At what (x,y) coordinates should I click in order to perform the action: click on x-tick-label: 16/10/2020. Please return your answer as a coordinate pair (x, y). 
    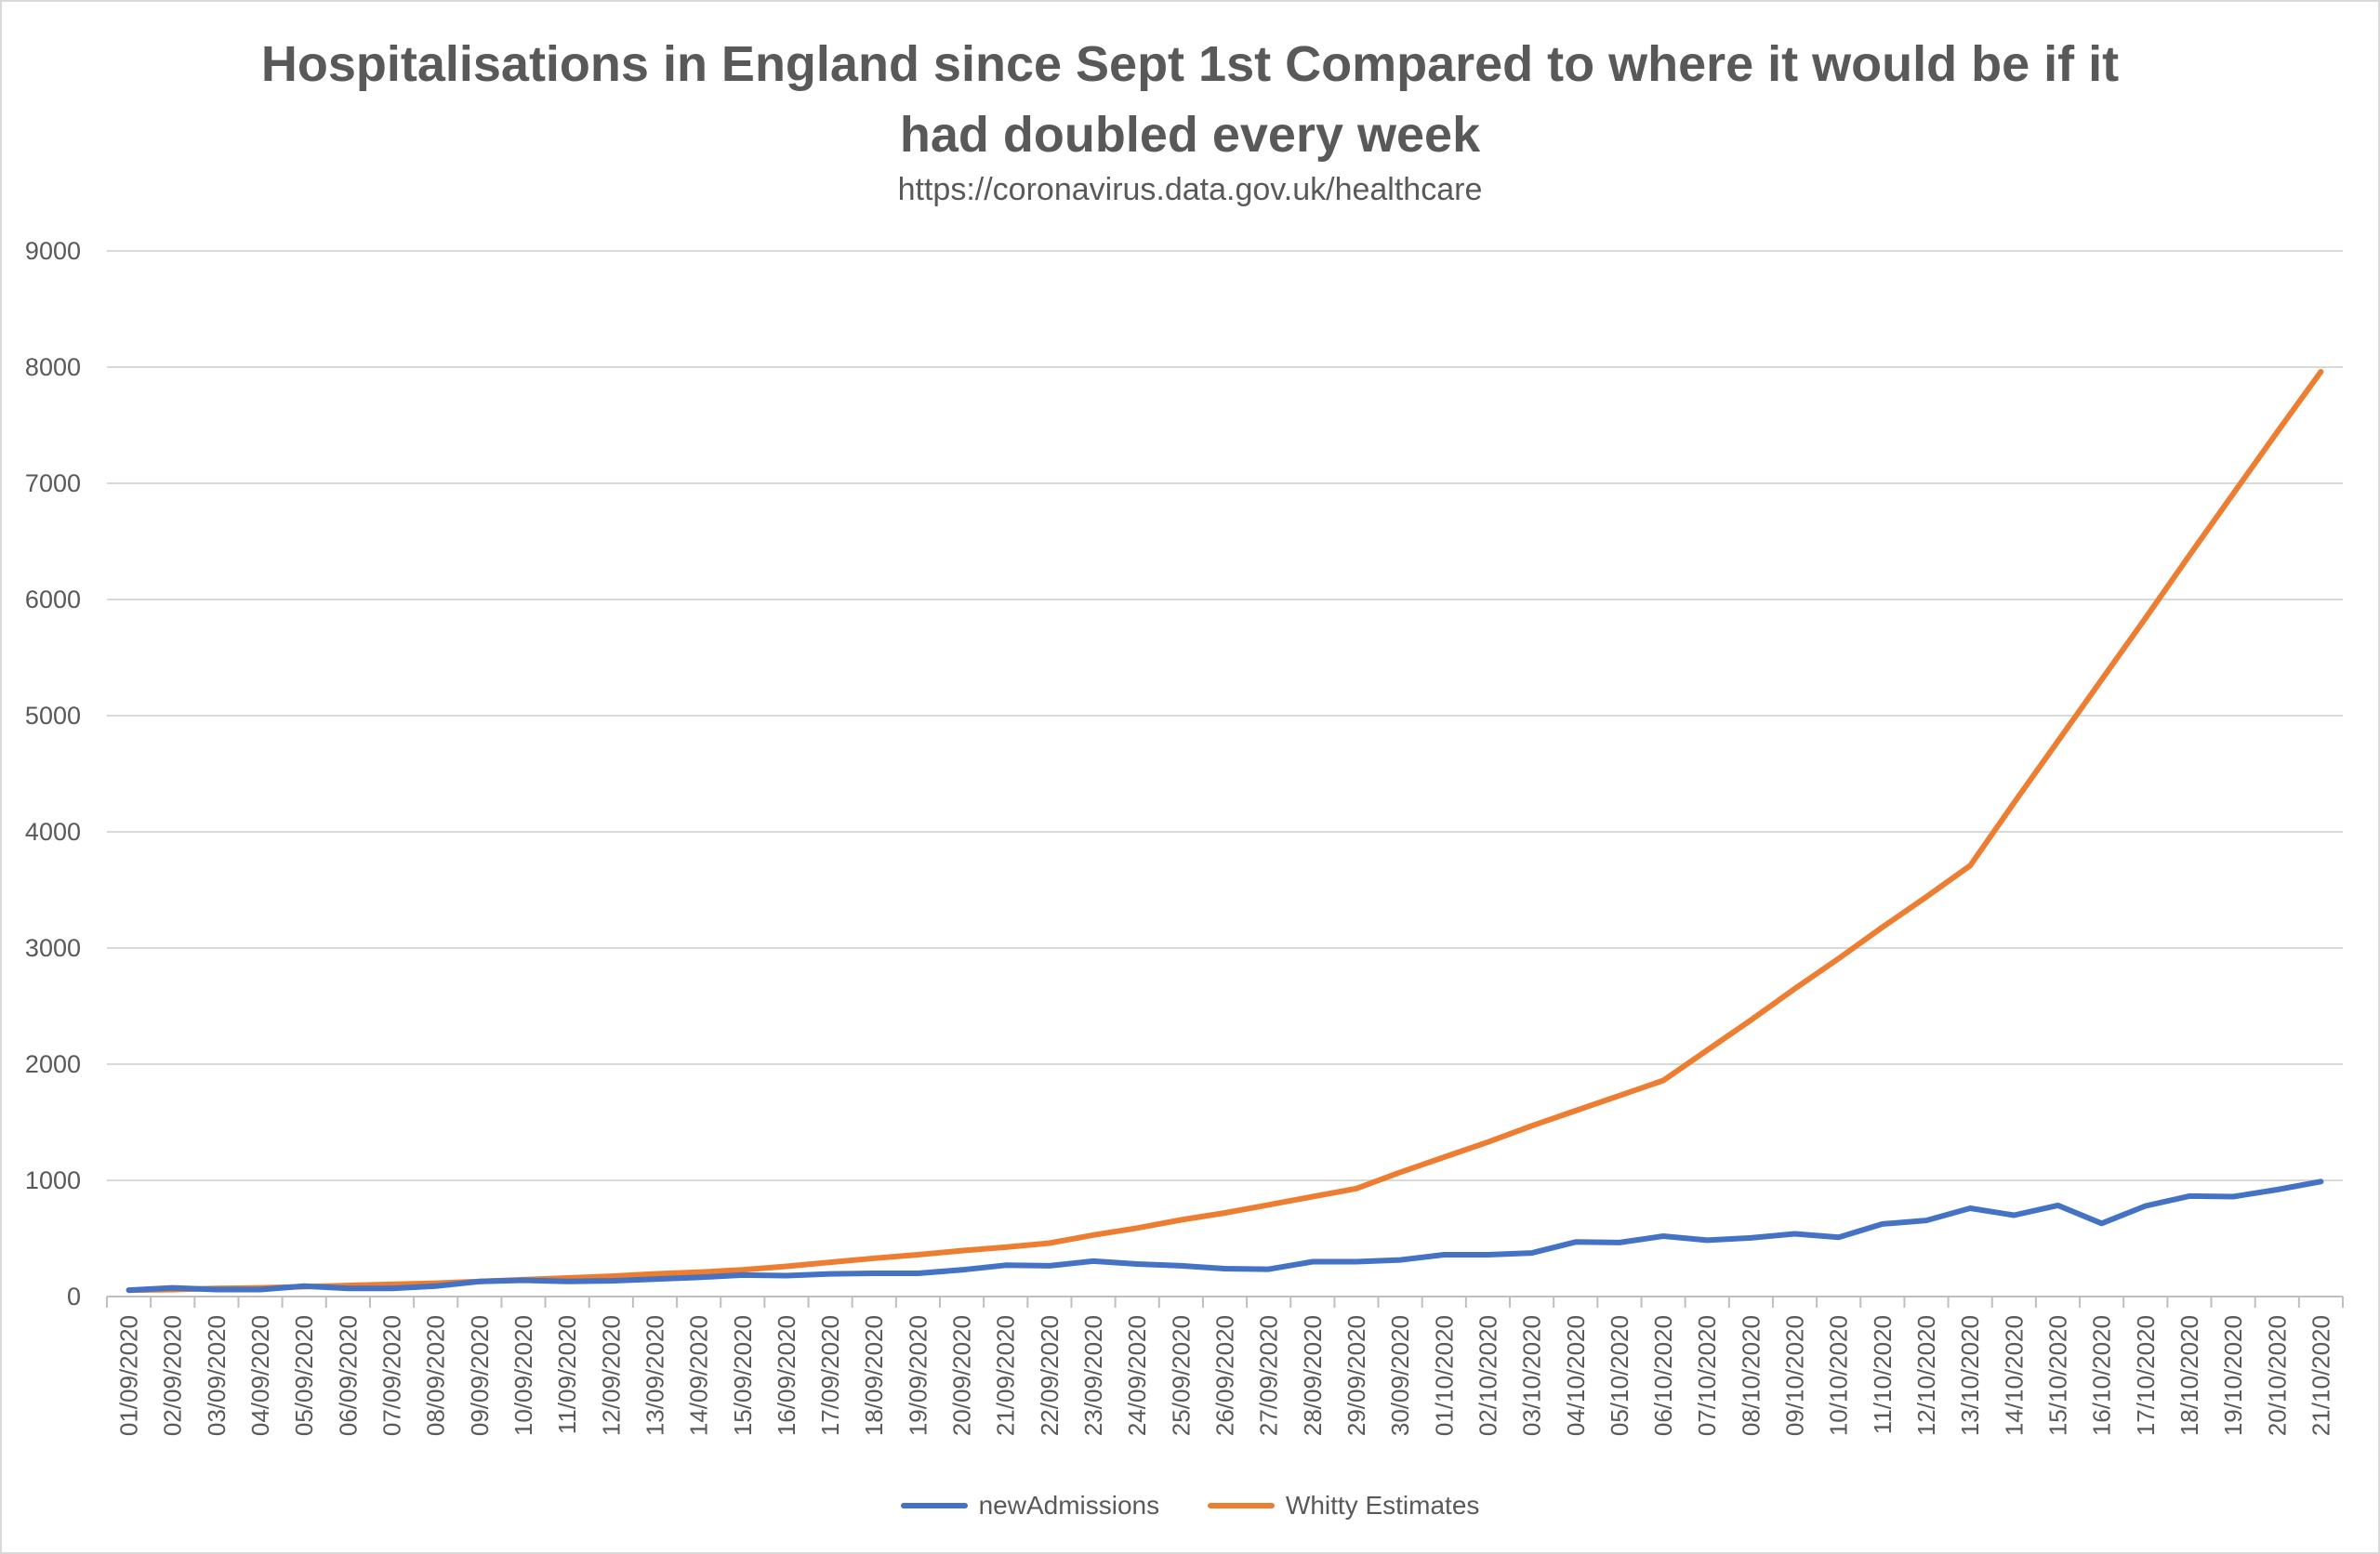
    Looking at the image, I should click on (2102, 1375).